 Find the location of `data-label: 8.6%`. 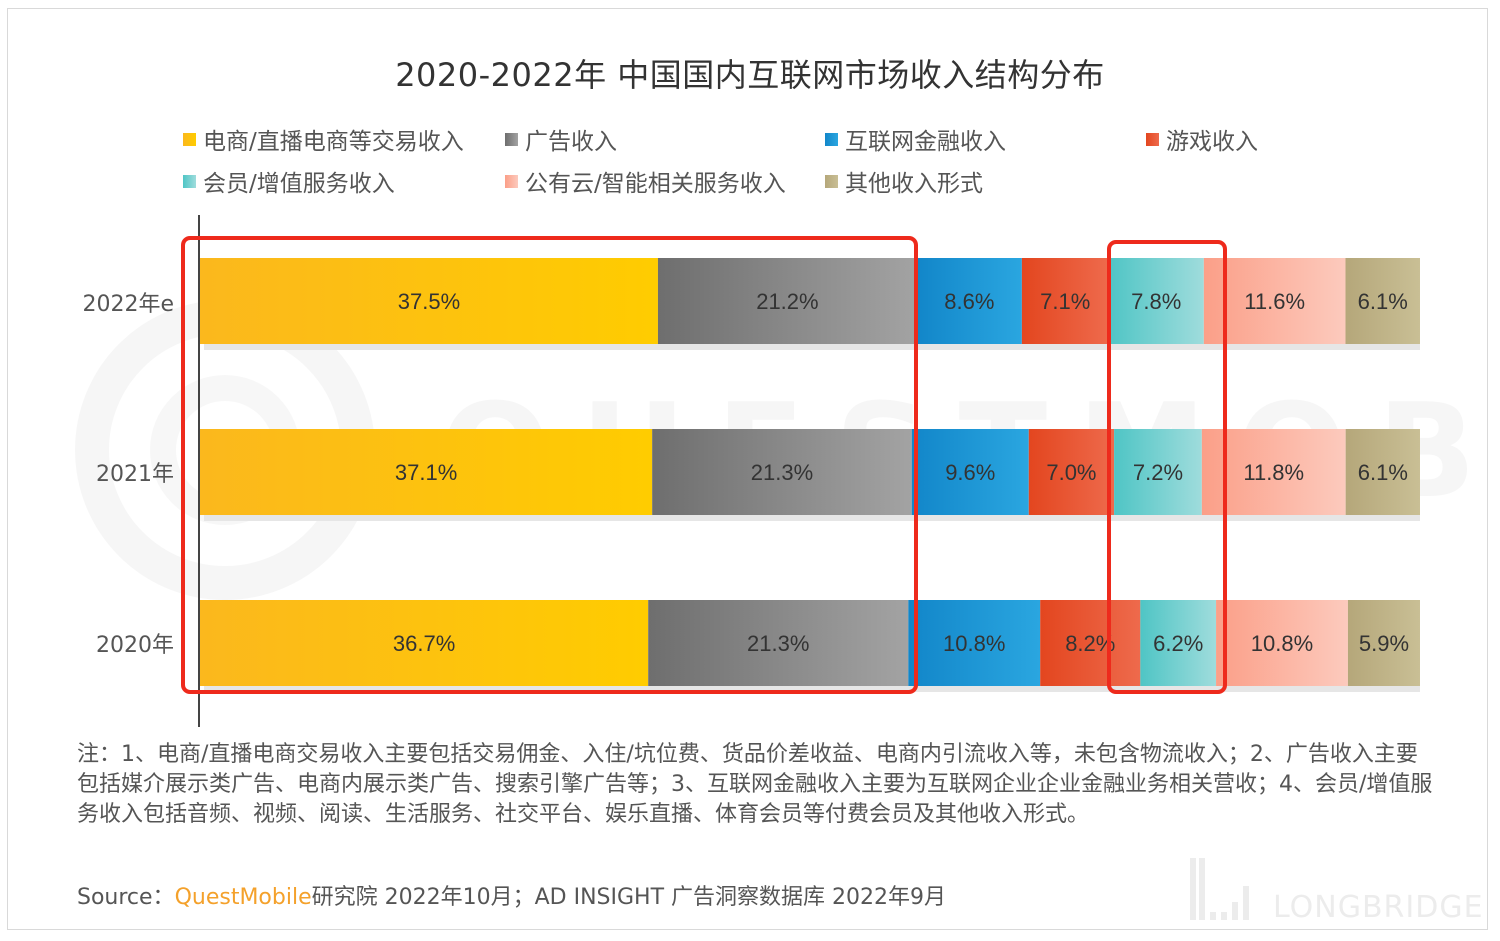

data-label: 8.6% is located at coordinates (969, 301).